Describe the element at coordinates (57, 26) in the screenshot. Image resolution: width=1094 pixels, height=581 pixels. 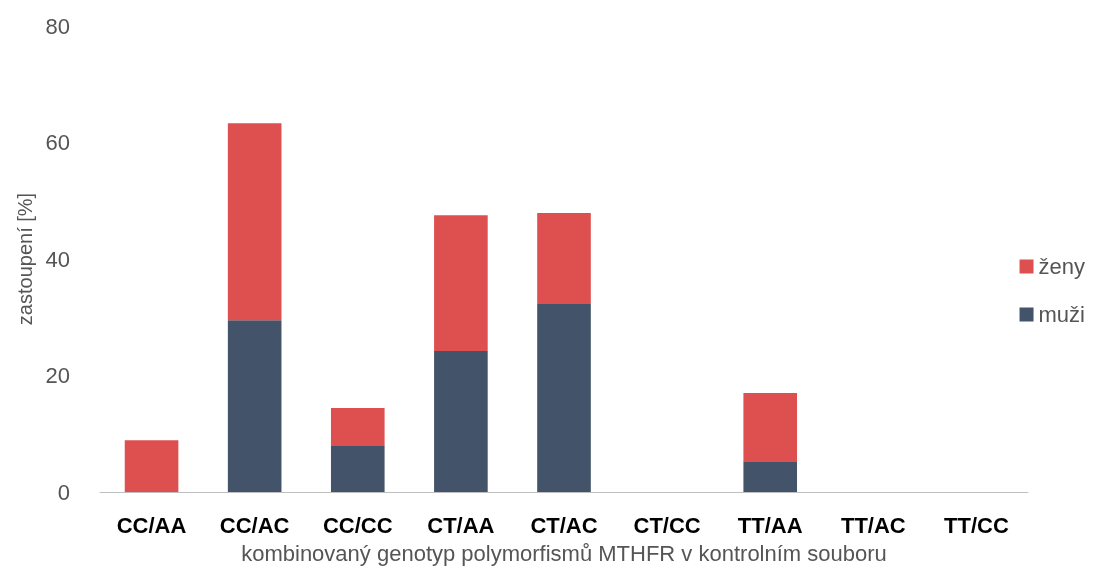
I see `y-tick-label: 80` at that location.